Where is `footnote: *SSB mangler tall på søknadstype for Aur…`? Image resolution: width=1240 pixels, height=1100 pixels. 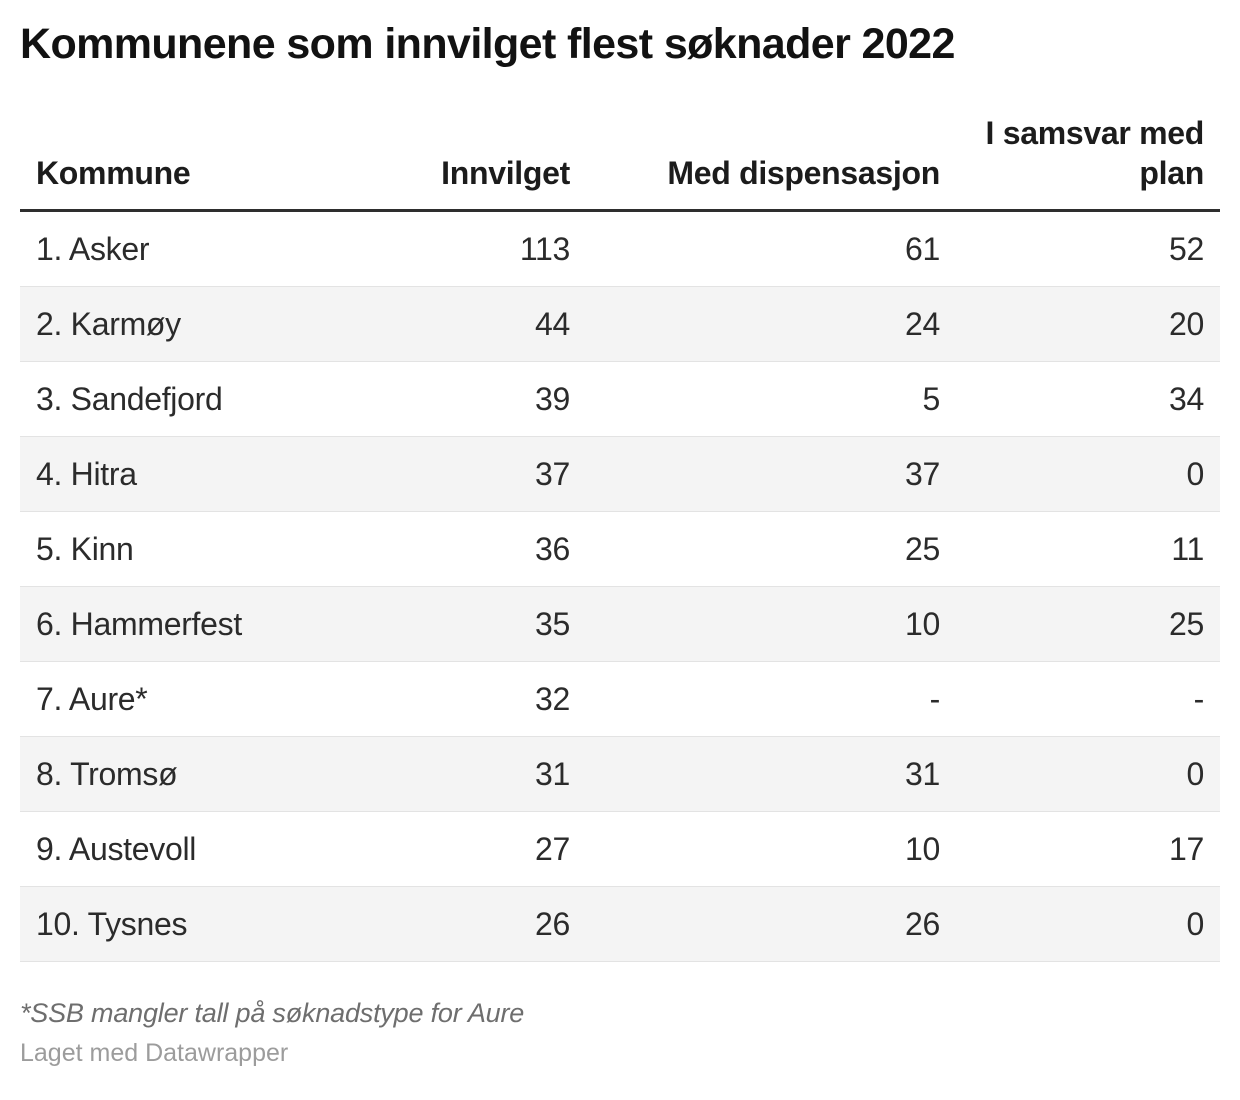
footnote: *SSB mangler tall på søknadstype for Aur… is located at coordinates (272, 1013).